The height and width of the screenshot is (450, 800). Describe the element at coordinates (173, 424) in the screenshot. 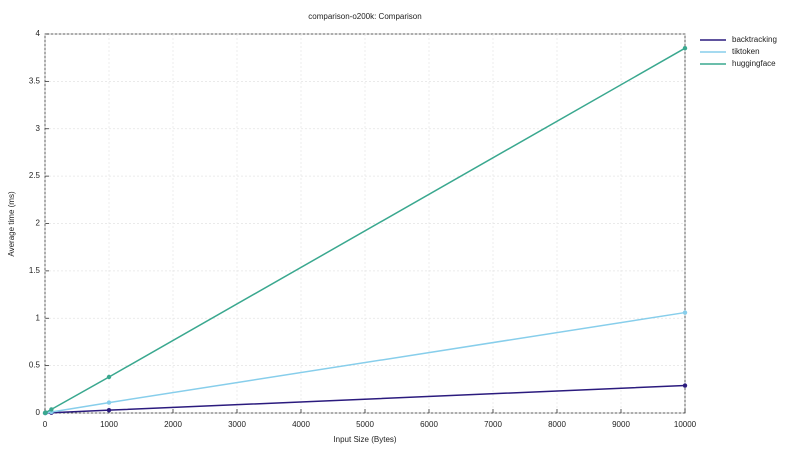

I see `x-tick-label: 2000` at that location.